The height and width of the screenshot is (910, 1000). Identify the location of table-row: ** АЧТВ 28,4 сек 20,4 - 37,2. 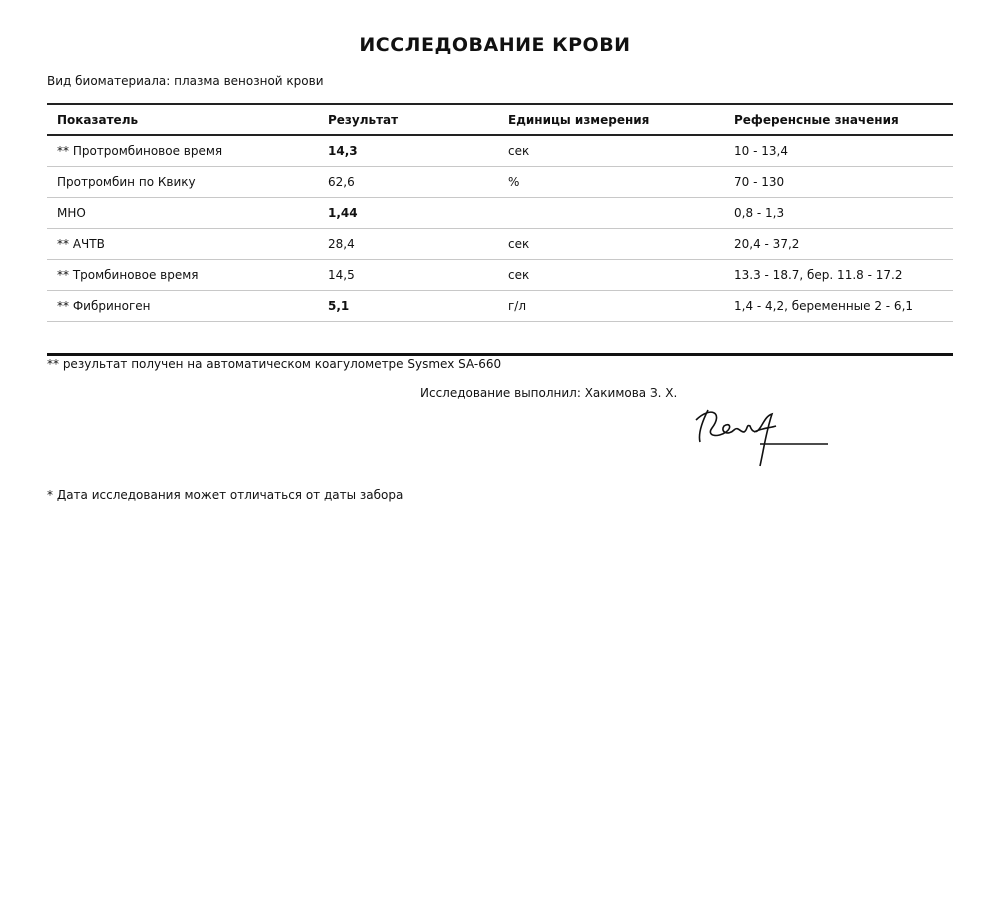
(500, 244).